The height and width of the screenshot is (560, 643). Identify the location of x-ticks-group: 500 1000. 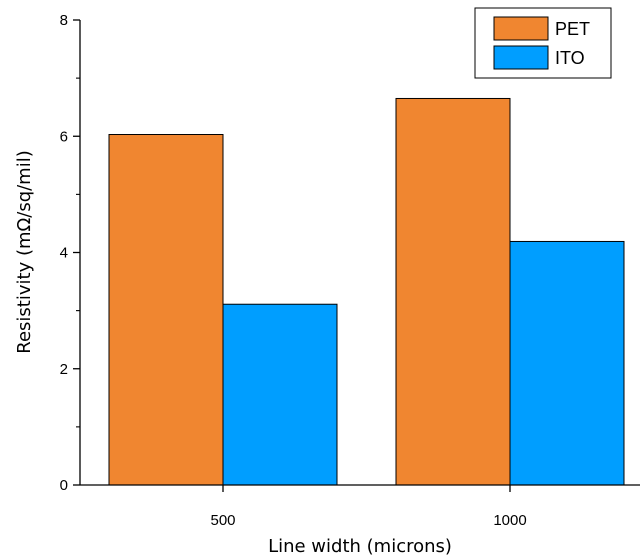
(368, 507).